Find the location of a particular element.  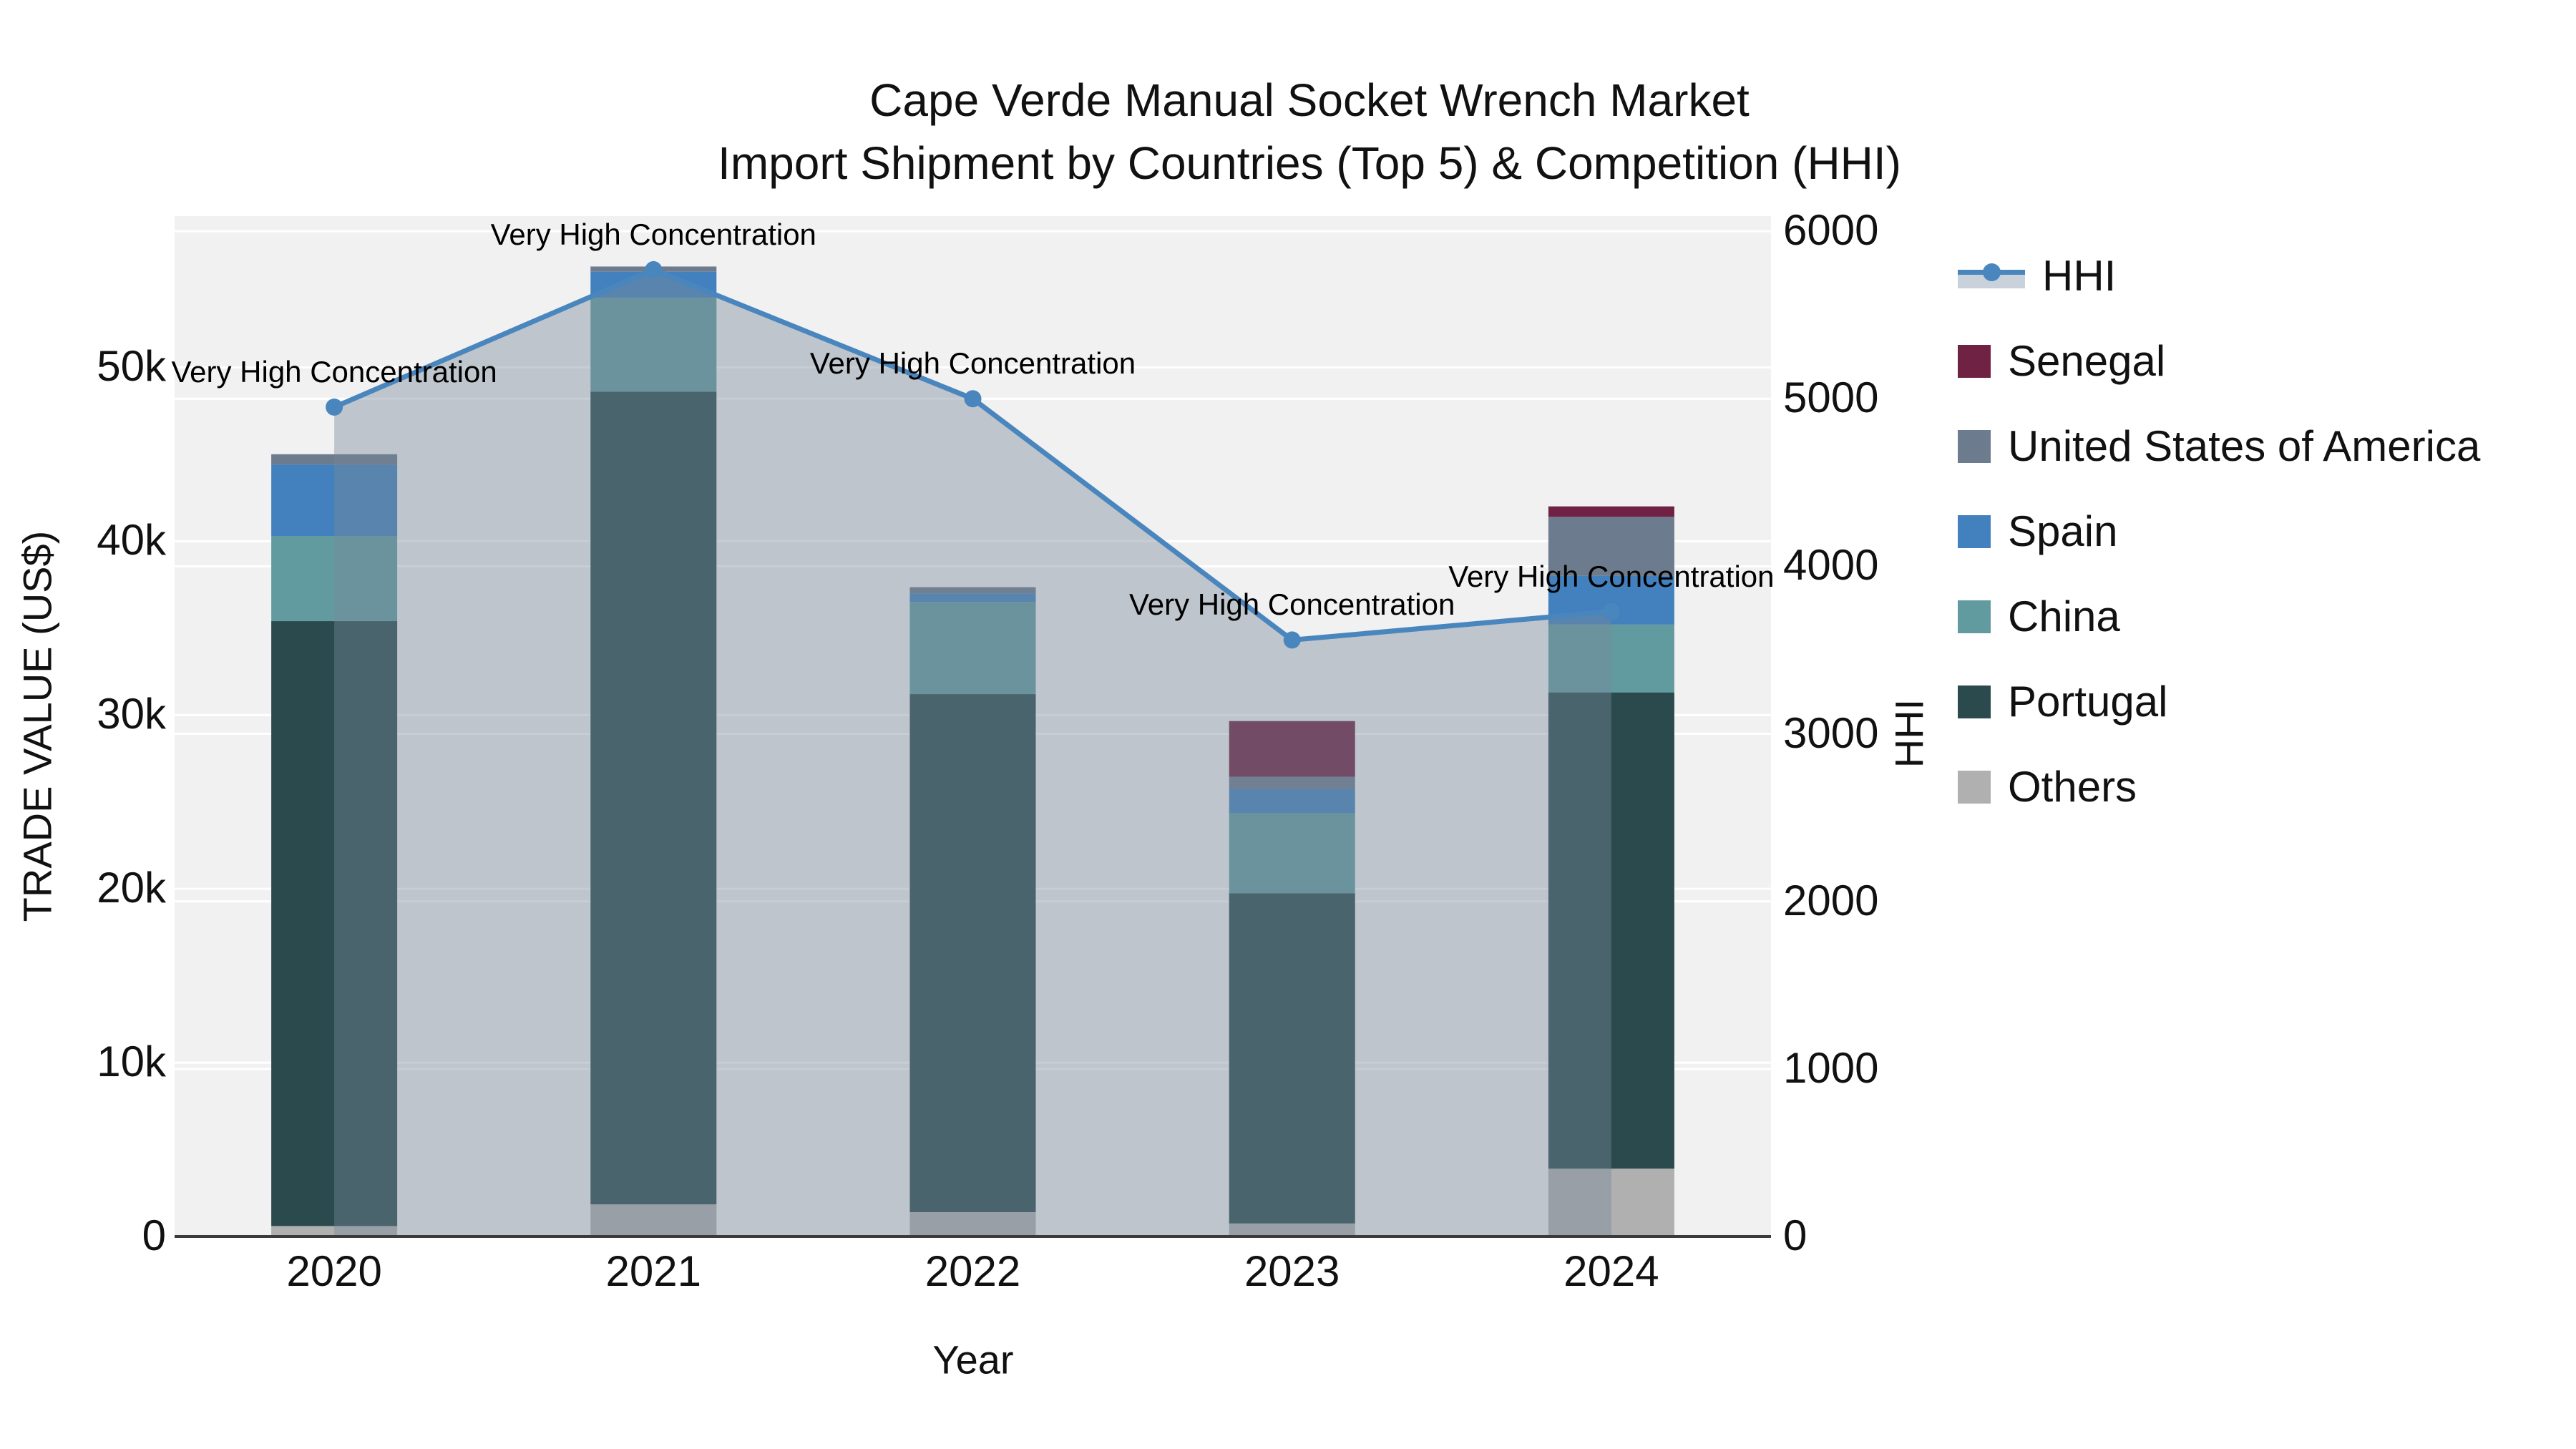

y-left-tick-50k: 50k is located at coordinates (131, 366).